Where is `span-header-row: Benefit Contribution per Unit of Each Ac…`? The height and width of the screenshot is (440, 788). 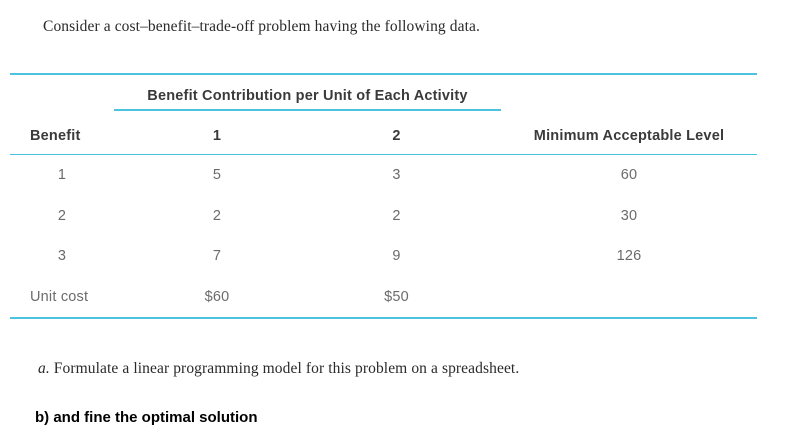 span-header-row: Benefit Contribution per Unit of Each Ac… is located at coordinates (383, 93).